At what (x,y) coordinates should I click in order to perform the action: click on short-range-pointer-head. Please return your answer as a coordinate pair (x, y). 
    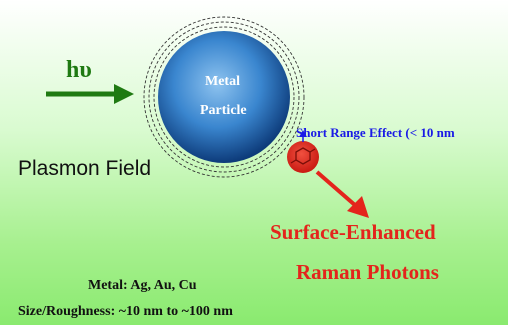
    Looking at the image, I should click on (303, 133).